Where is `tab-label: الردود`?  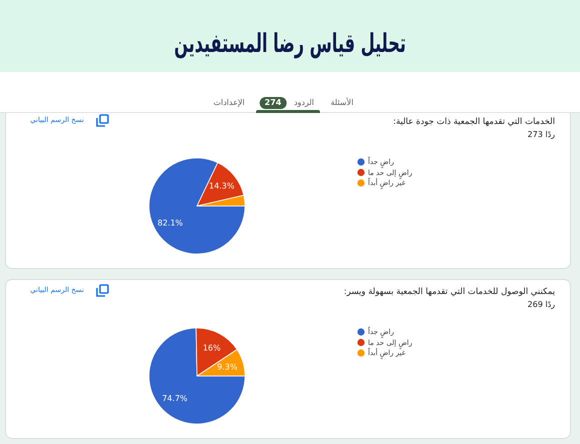
tab-label: الردود is located at coordinates (304, 103).